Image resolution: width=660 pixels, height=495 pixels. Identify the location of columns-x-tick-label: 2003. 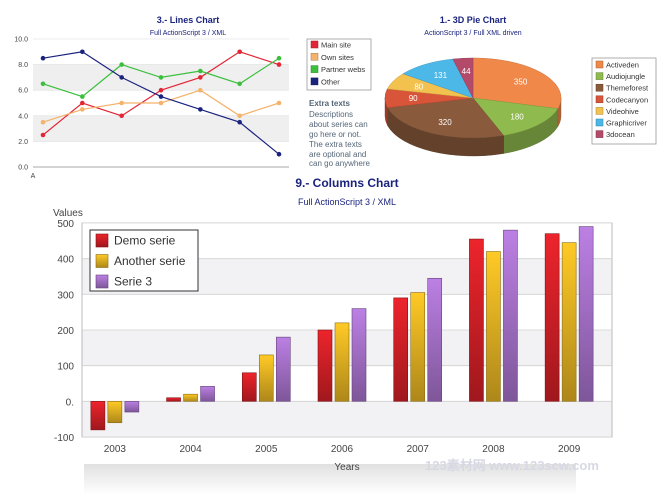
(115, 449).